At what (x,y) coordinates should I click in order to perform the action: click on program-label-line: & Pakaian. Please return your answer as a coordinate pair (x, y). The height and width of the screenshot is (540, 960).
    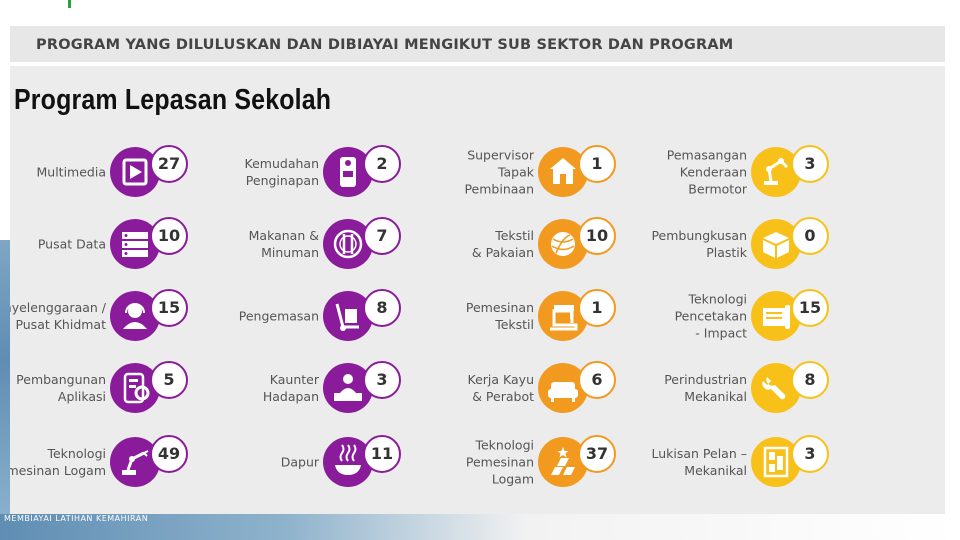
    Looking at the image, I should click on (502, 252).